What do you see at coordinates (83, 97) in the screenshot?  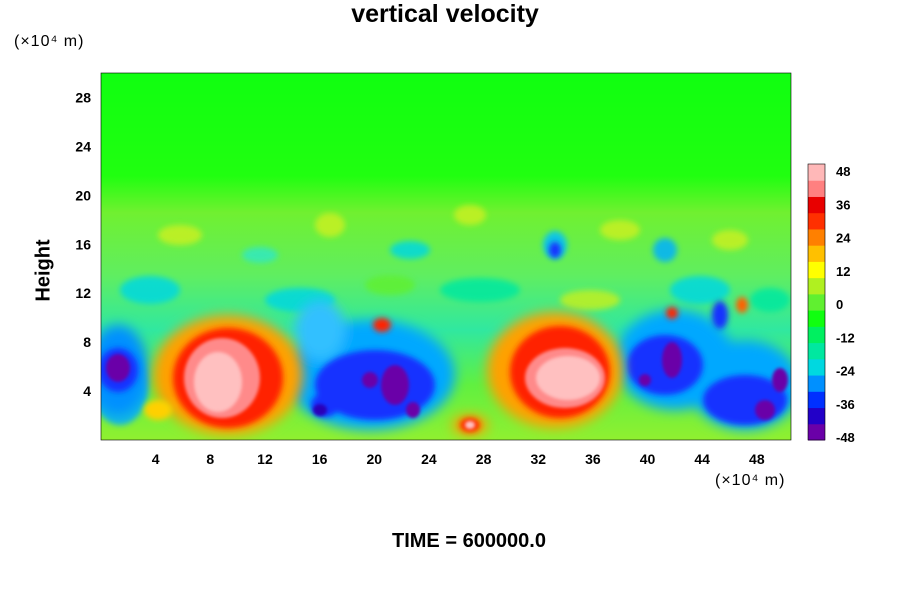 I see `y-tick-label-6: 28` at bounding box center [83, 97].